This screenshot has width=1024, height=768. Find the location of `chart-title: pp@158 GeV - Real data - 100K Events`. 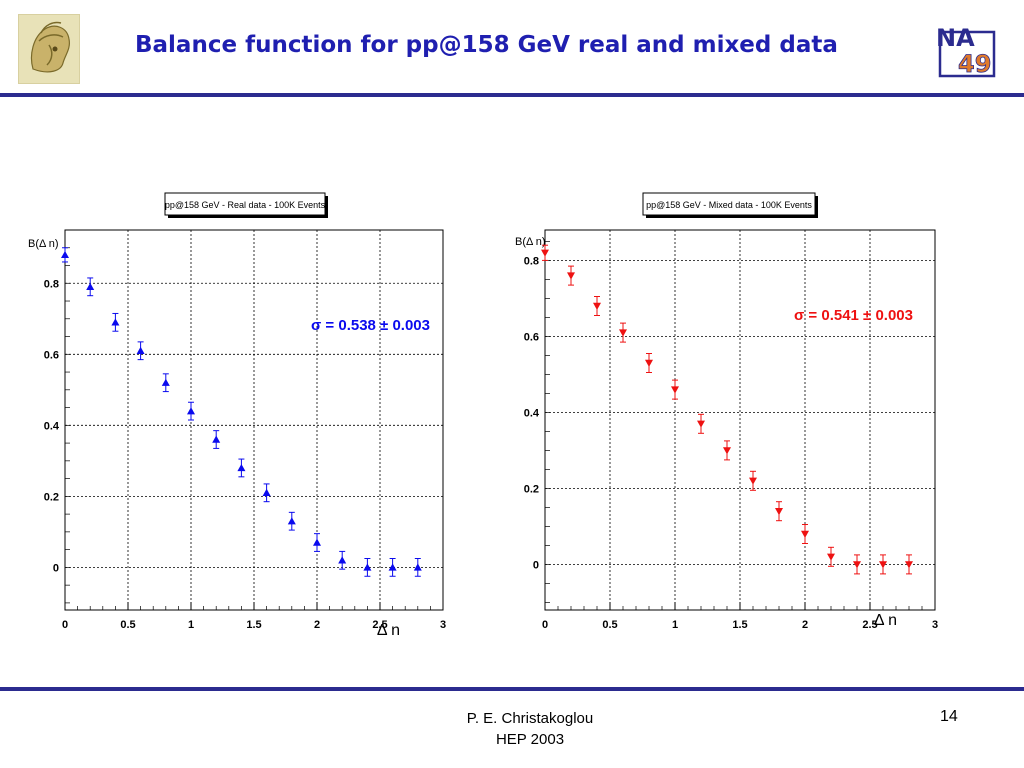

chart-title: pp@158 GeV - Real data - 100K Events is located at coordinates (245, 205).